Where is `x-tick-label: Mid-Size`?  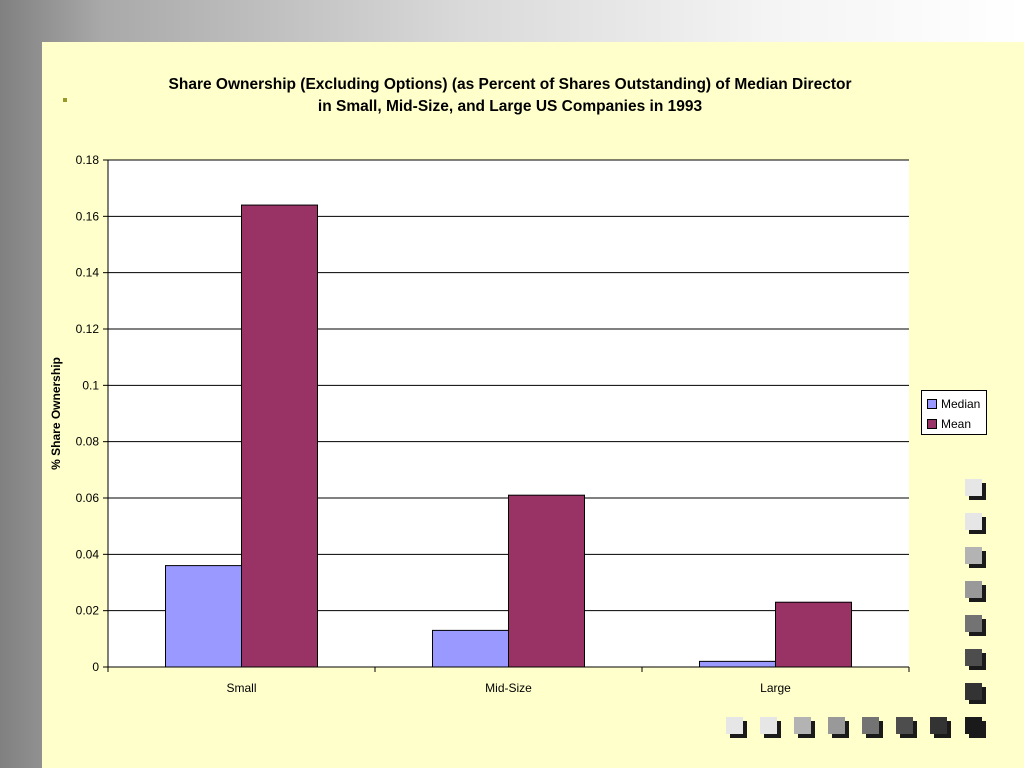 x-tick-label: Mid-Size is located at coordinates (508, 688).